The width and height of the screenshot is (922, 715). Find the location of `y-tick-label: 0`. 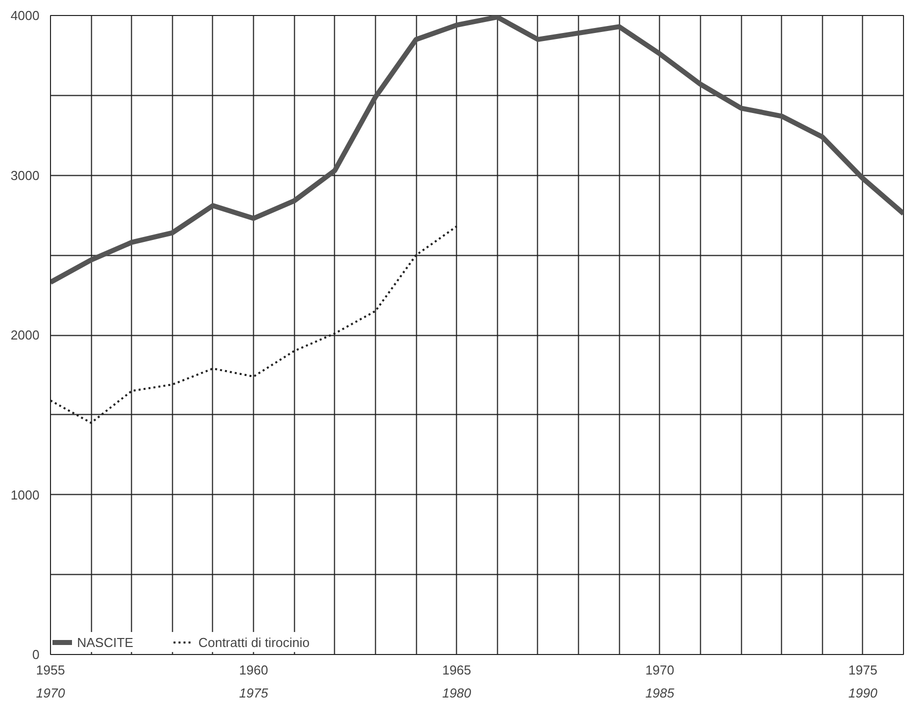

y-tick-label: 0 is located at coordinates (36, 654).